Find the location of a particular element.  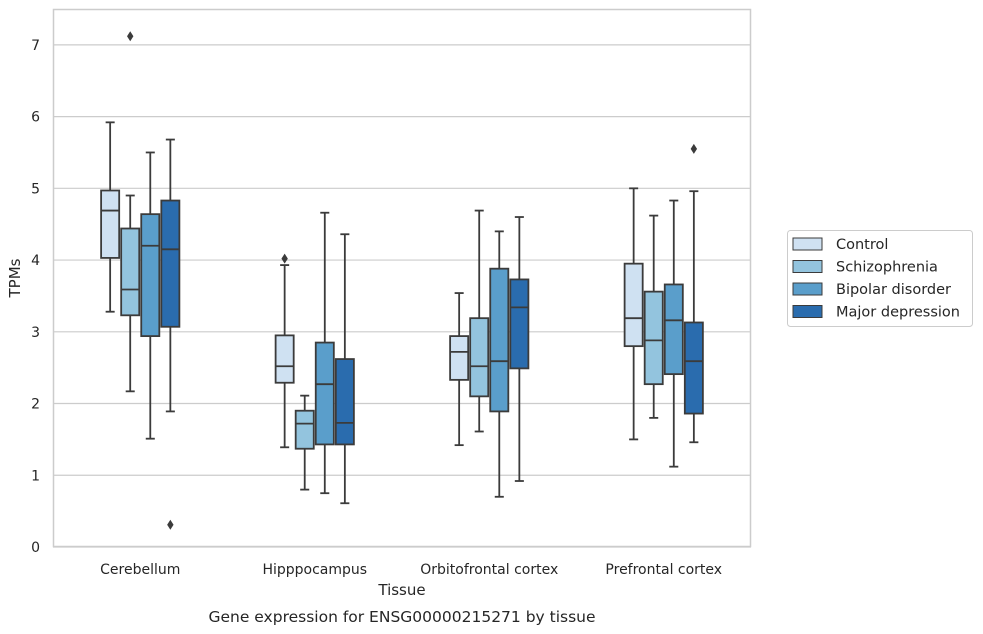

legend-item: Schizophrenia is located at coordinates (865, 268).